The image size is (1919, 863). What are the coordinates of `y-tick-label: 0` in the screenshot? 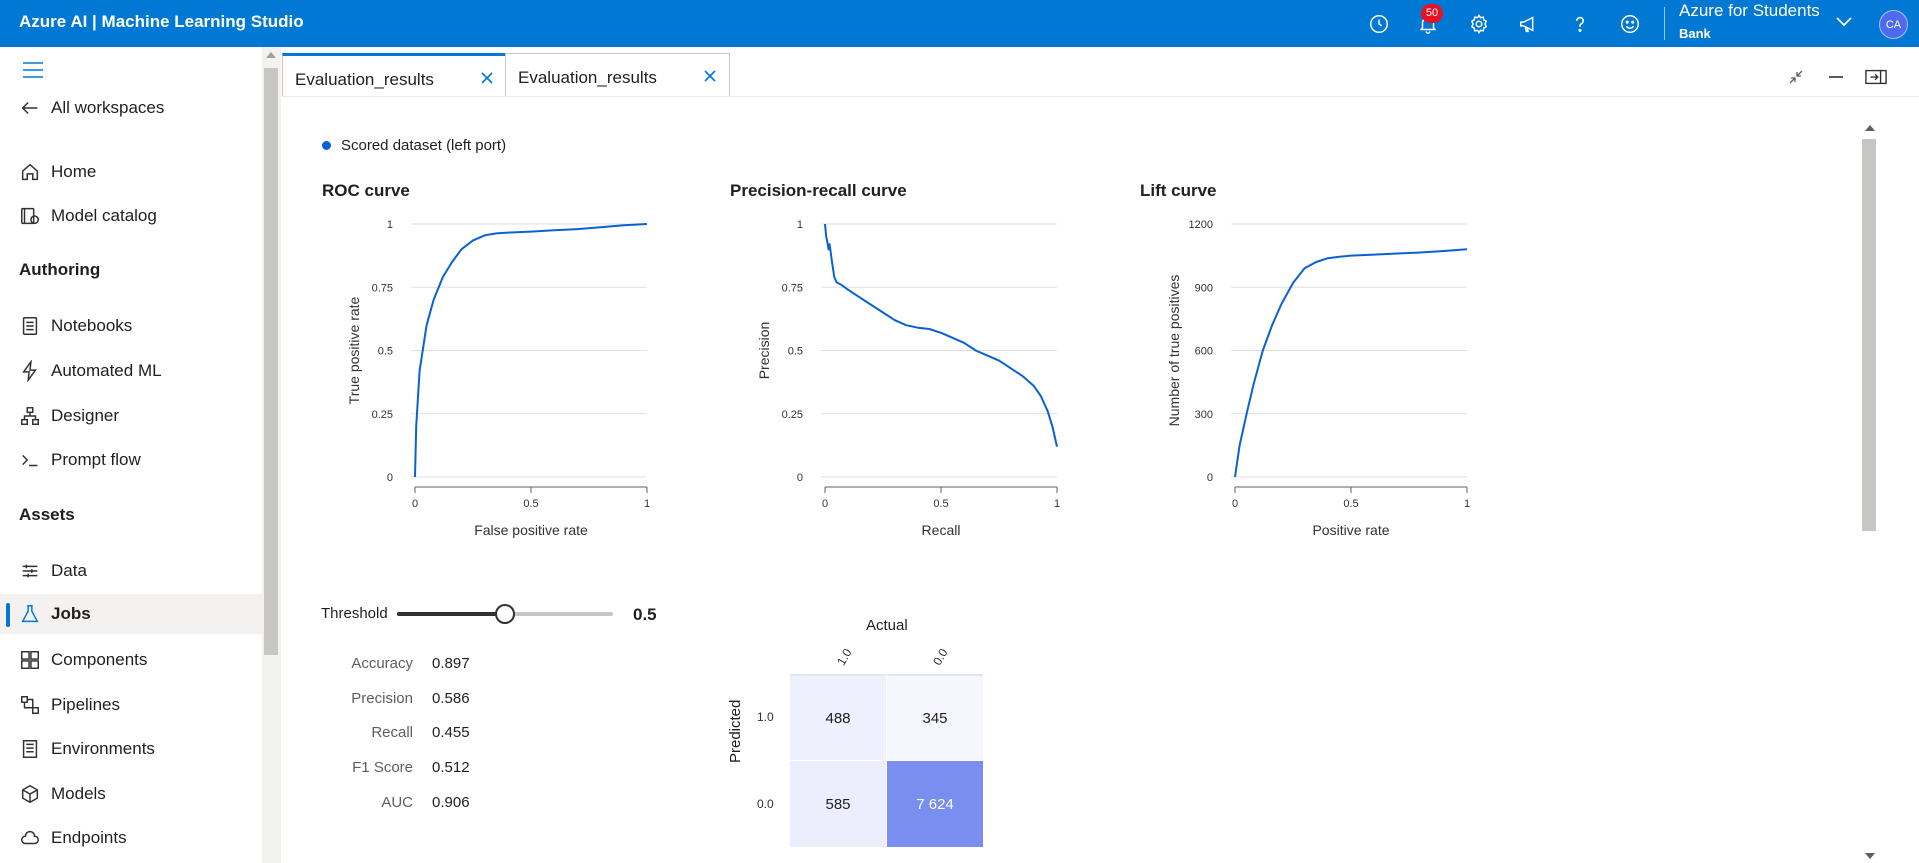 It's located at (390, 478).